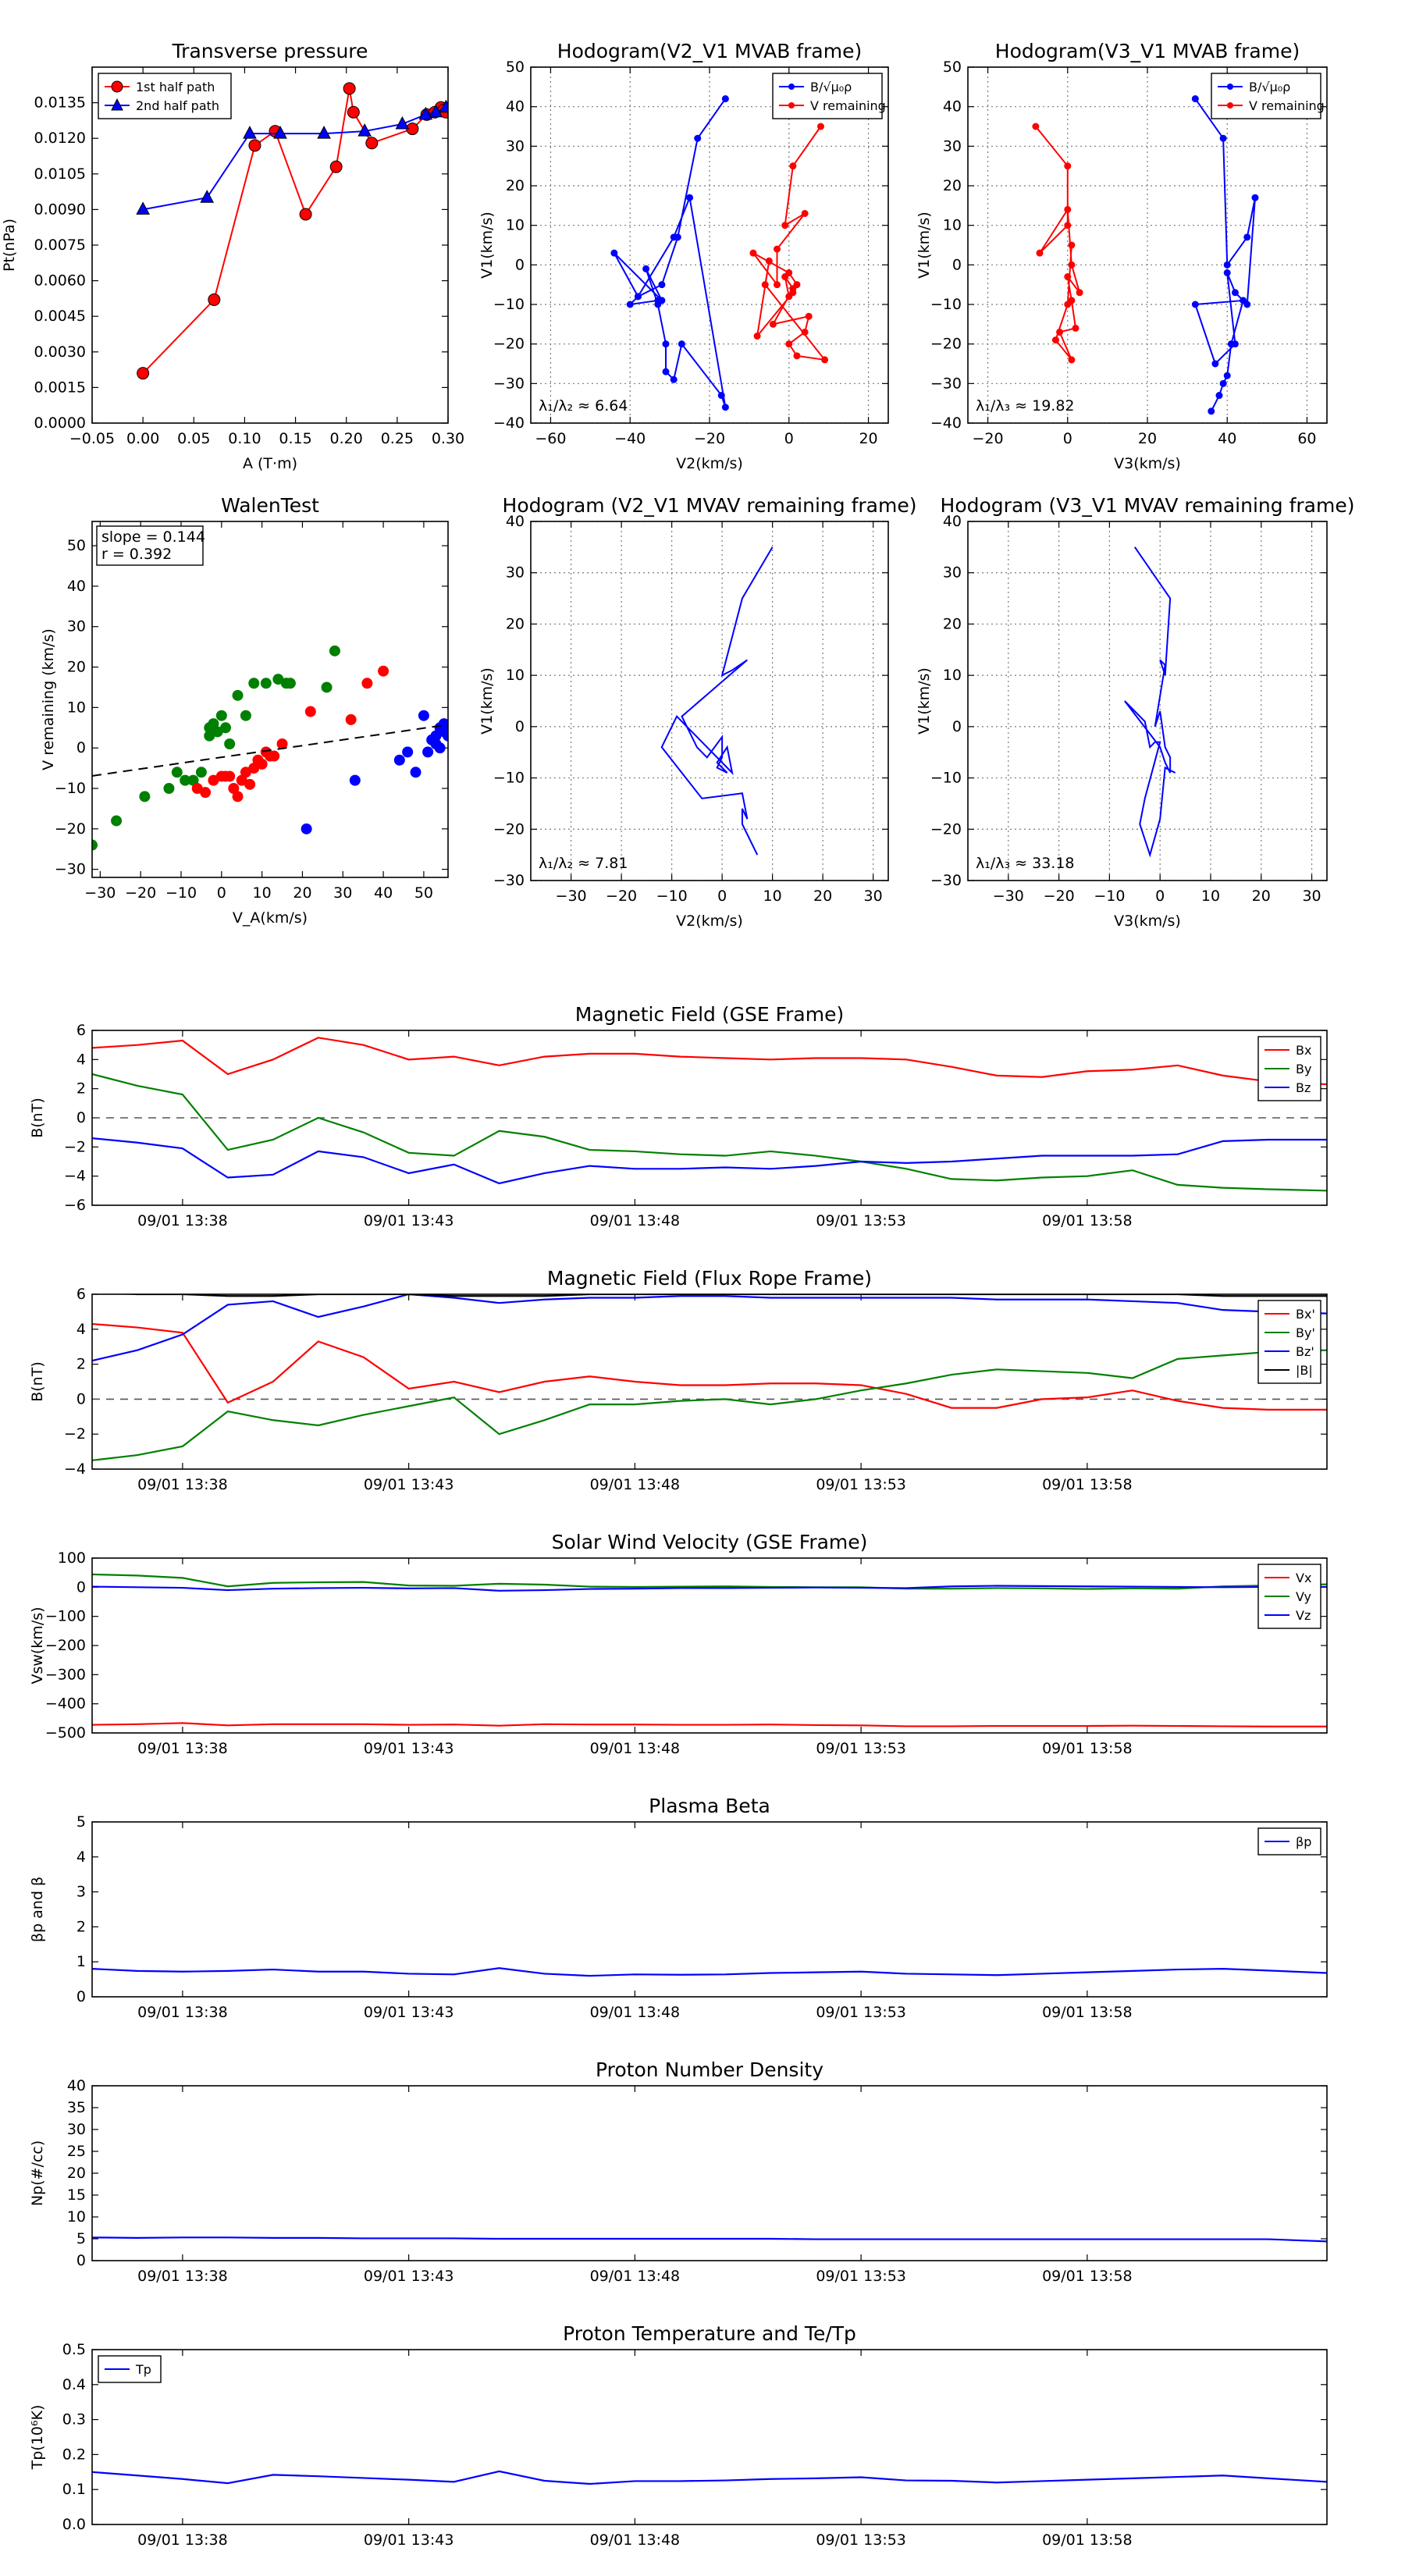  Describe the element at coordinates (65, 1704) in the screenshot. I see `y-tick-label: −400` at that location.